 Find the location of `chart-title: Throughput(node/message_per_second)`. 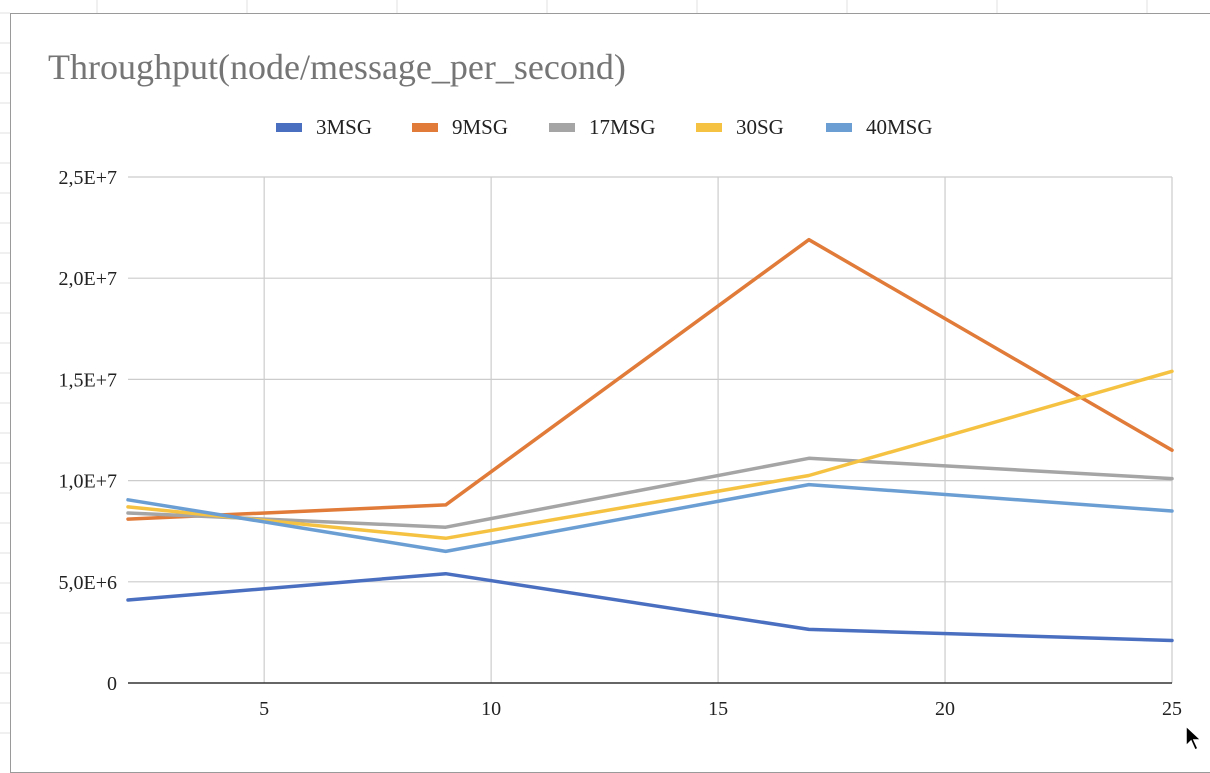

chart-title: Throughput(node/message_per_second) is located at coordinates (337, 67).